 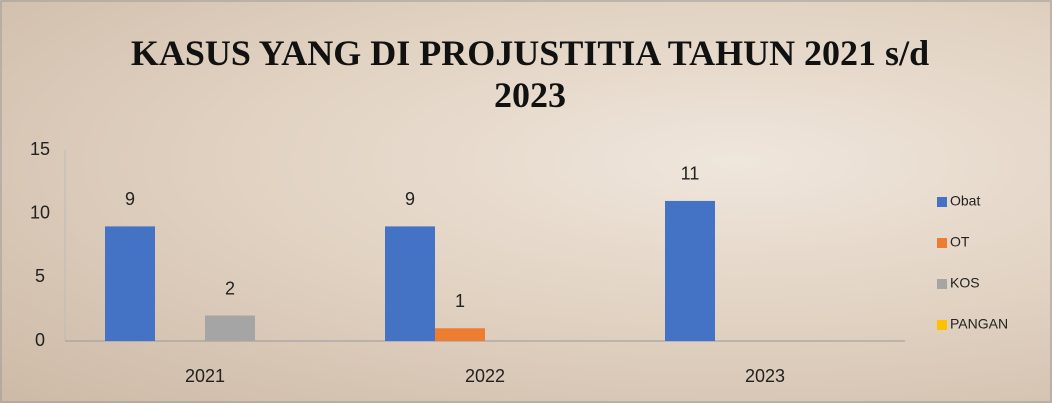 I want to click on legend-label: Obat, so click(x=965, y=201).